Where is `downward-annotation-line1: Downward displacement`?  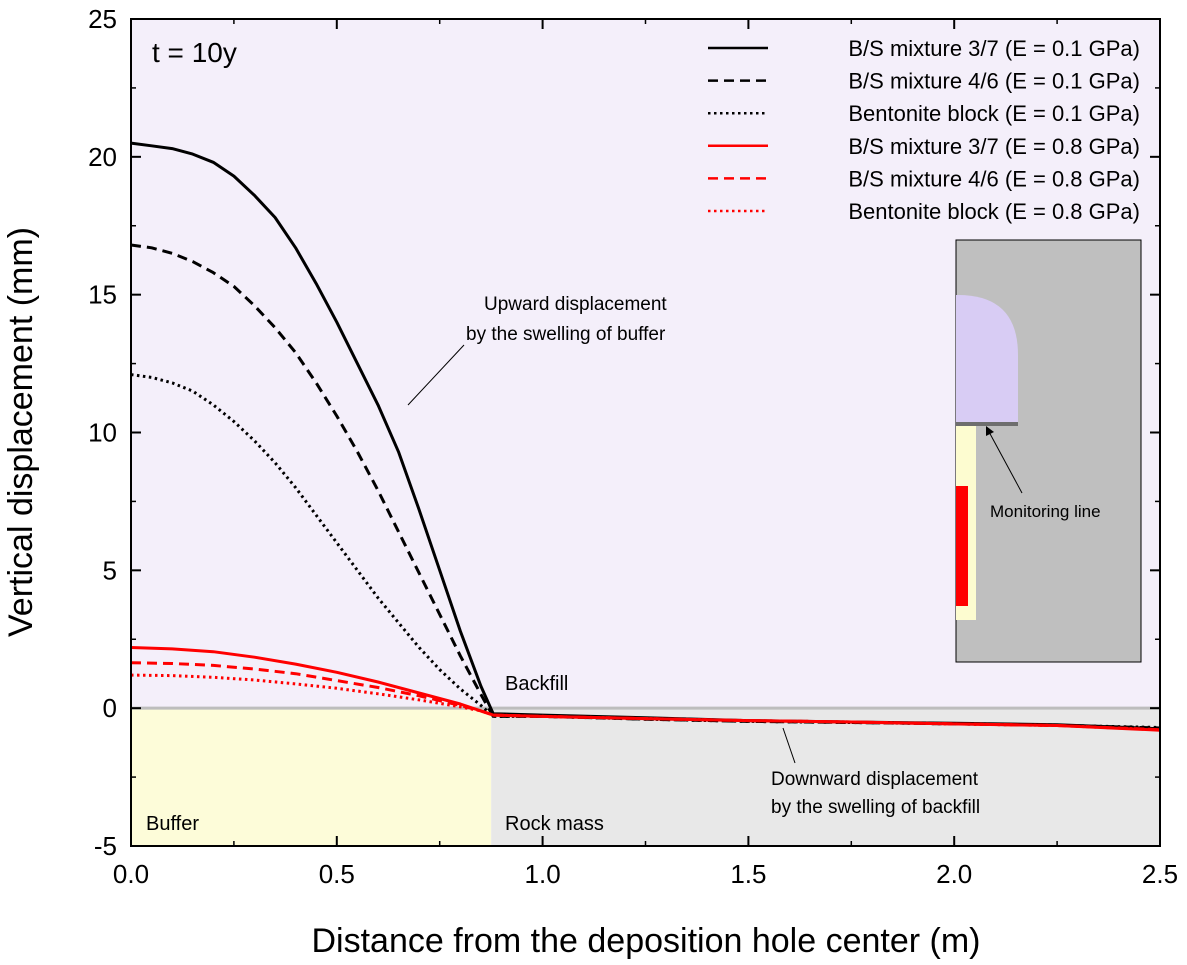
downward-annotation-line1: Downward displacement is located at coordinates (875, 779).